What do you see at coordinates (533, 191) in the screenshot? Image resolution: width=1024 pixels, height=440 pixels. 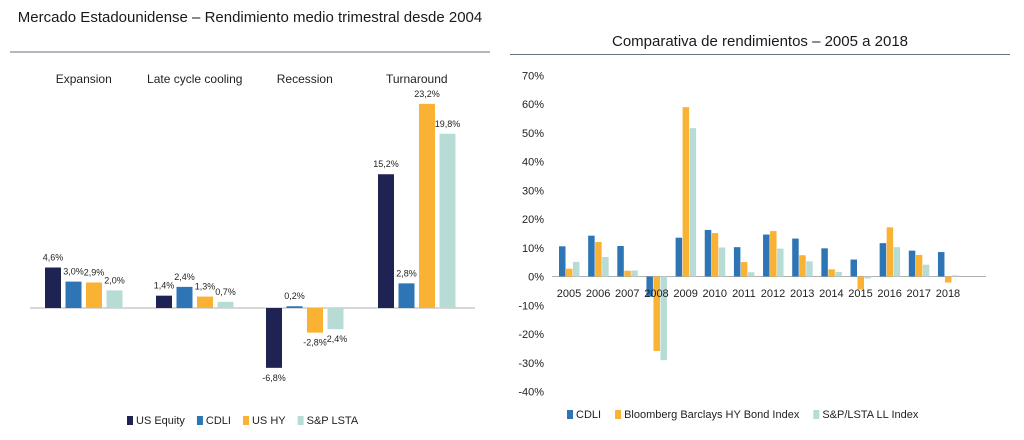 I see `right-ytick-label: 30%` at bounding box center [533, 191].